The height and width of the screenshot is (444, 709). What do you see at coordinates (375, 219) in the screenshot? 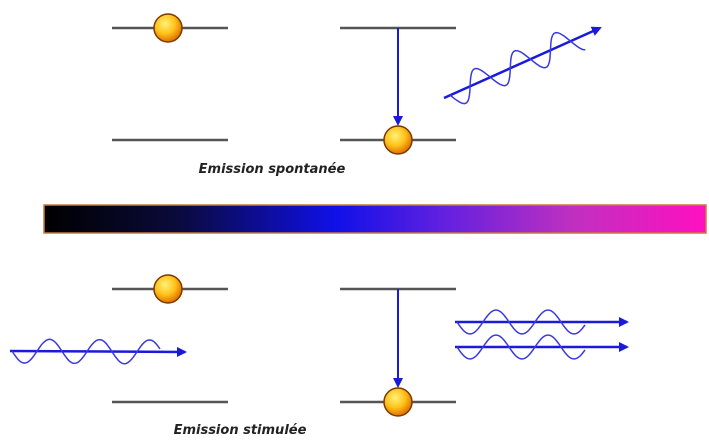
I see `spectrum-bar` at bounding box center [375, 219].